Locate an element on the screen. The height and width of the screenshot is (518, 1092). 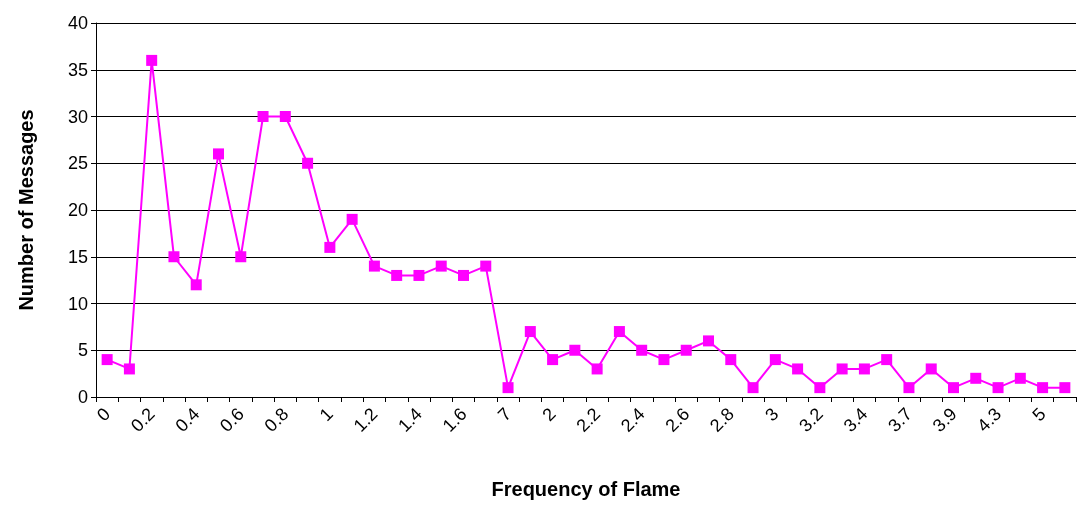
x-tick-label: 0.4 is located at coordinates (187, 419).